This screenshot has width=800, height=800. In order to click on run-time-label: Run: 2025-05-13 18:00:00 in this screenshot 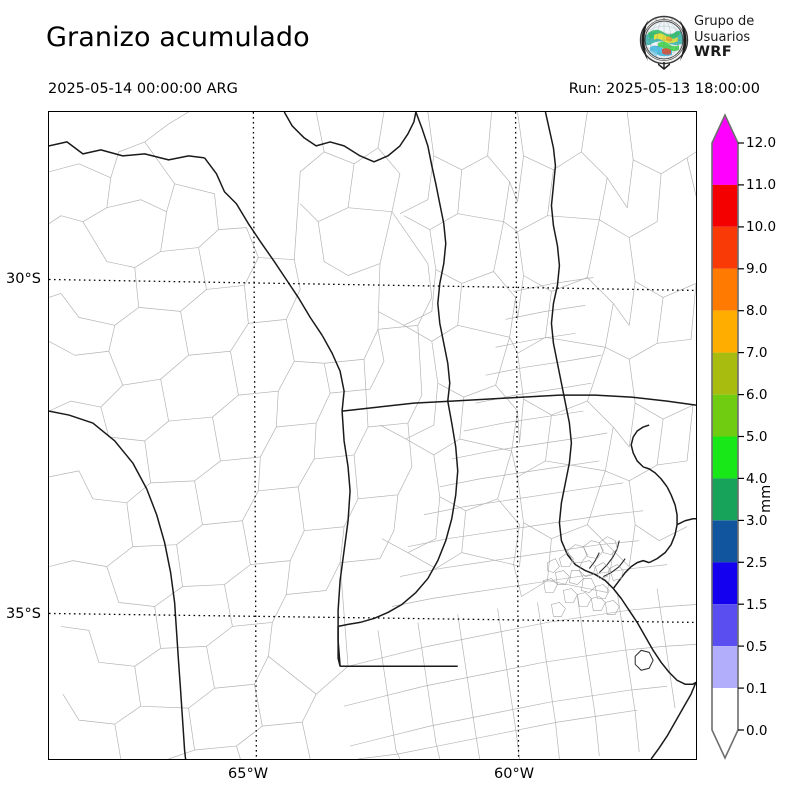, I will do `click(664, 89)`.